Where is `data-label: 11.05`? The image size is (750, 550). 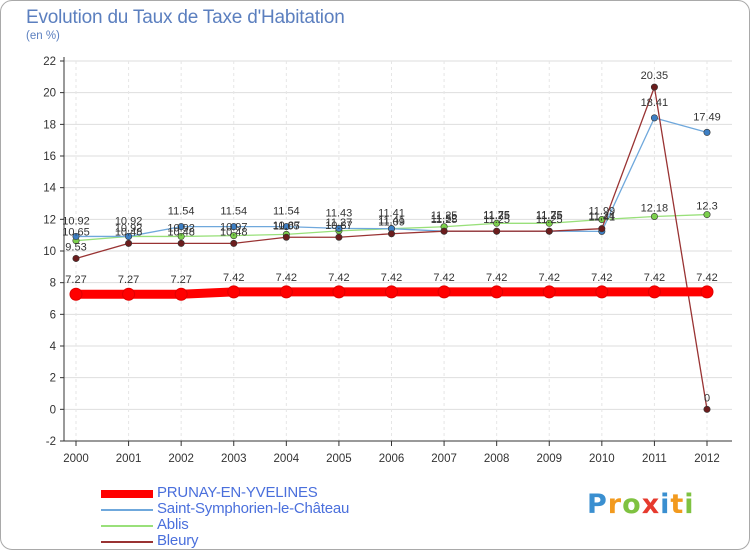
data-label: 11.05 is located at coordinates (286, 226).